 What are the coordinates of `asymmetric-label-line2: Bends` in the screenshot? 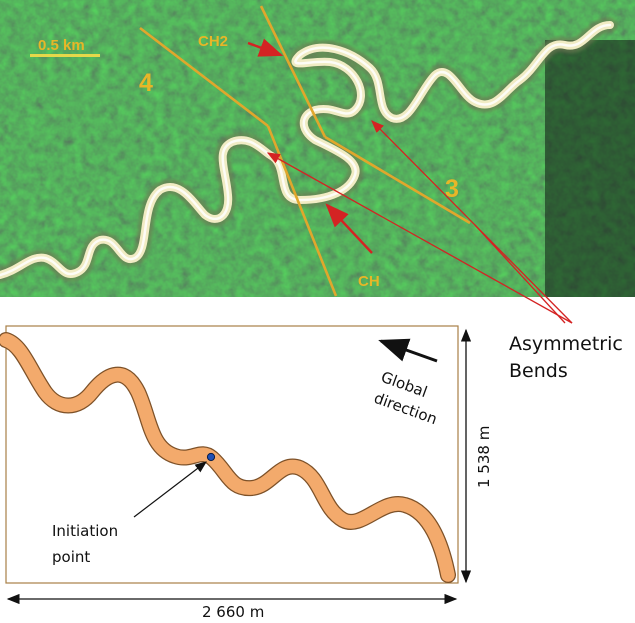 It's located at (538, 371).